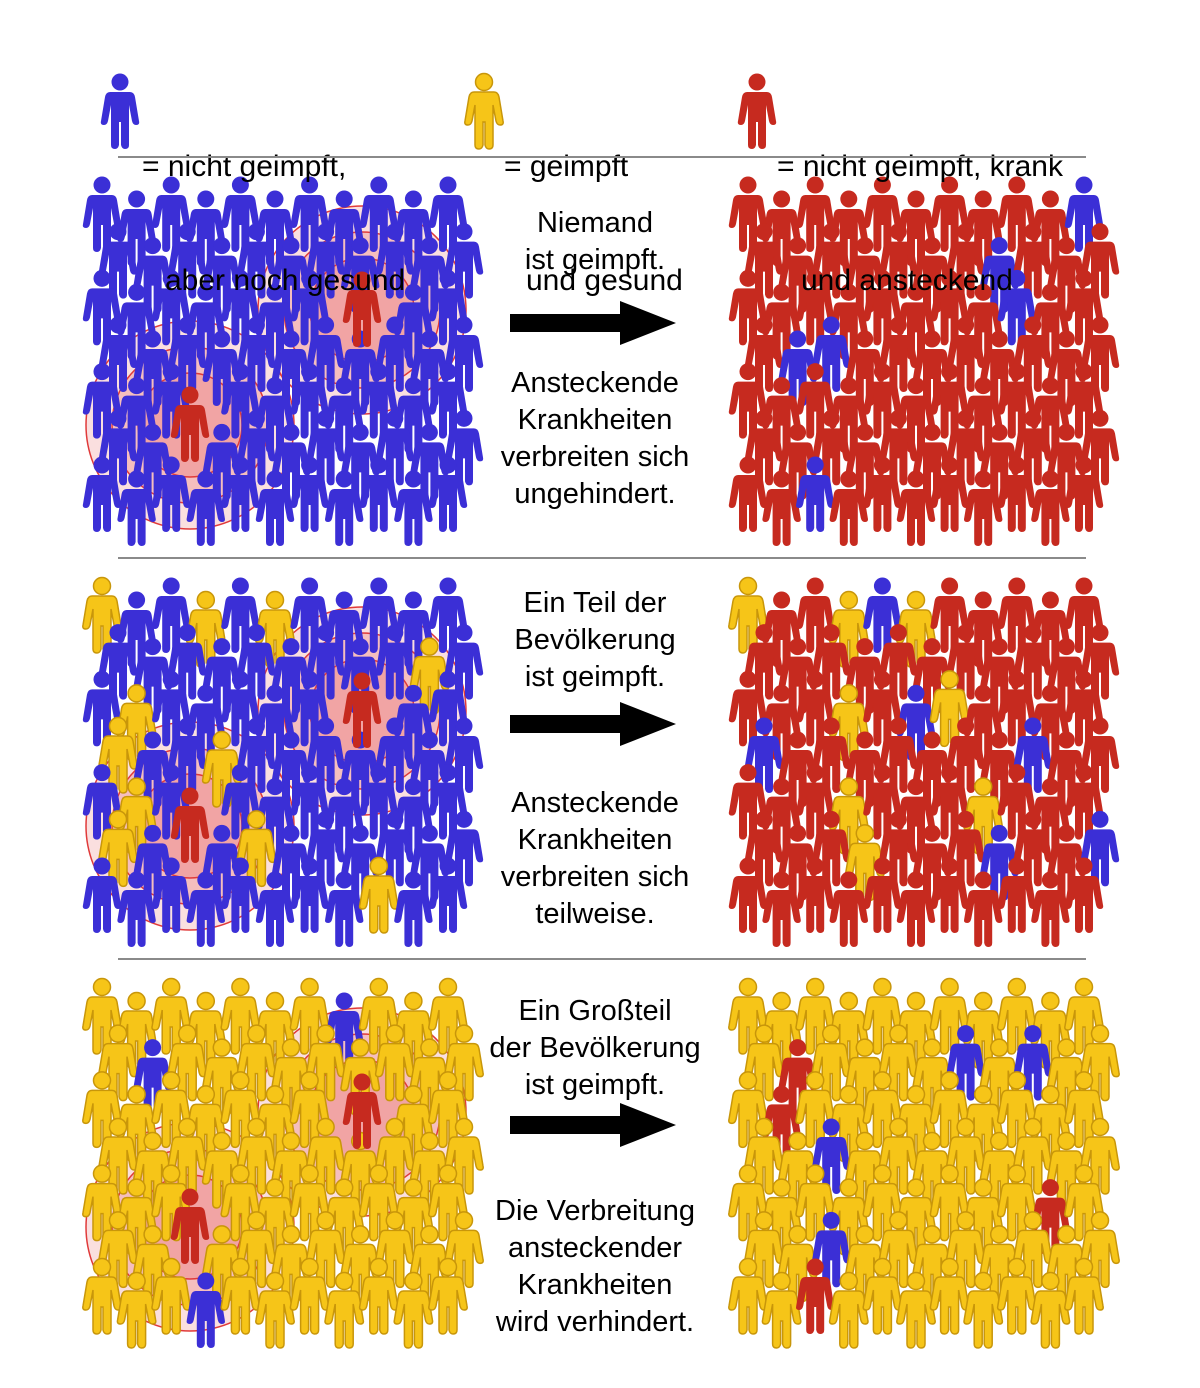 Image resolution: width=1200 pixels, height=1388 pixels. What do you see at coordinates (907, 280) in the screenshot?
I see `legend-sick-line2: und ansteckend` at bounding box center [907, 280].